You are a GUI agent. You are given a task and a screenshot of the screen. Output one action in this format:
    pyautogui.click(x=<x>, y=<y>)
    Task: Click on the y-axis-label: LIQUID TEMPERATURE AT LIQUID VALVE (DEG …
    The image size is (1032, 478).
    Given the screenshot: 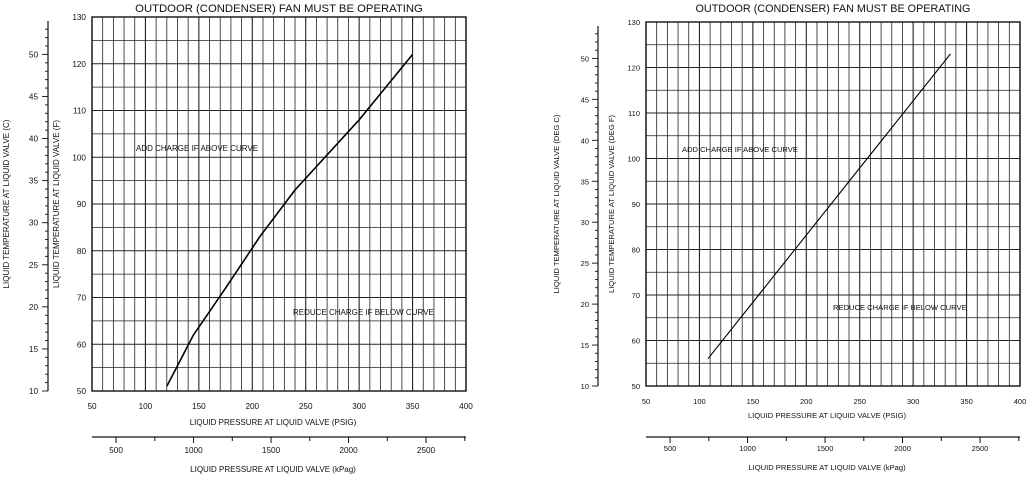 What is the action you would take?
    pyautogui.click(x=611, y=203)
    